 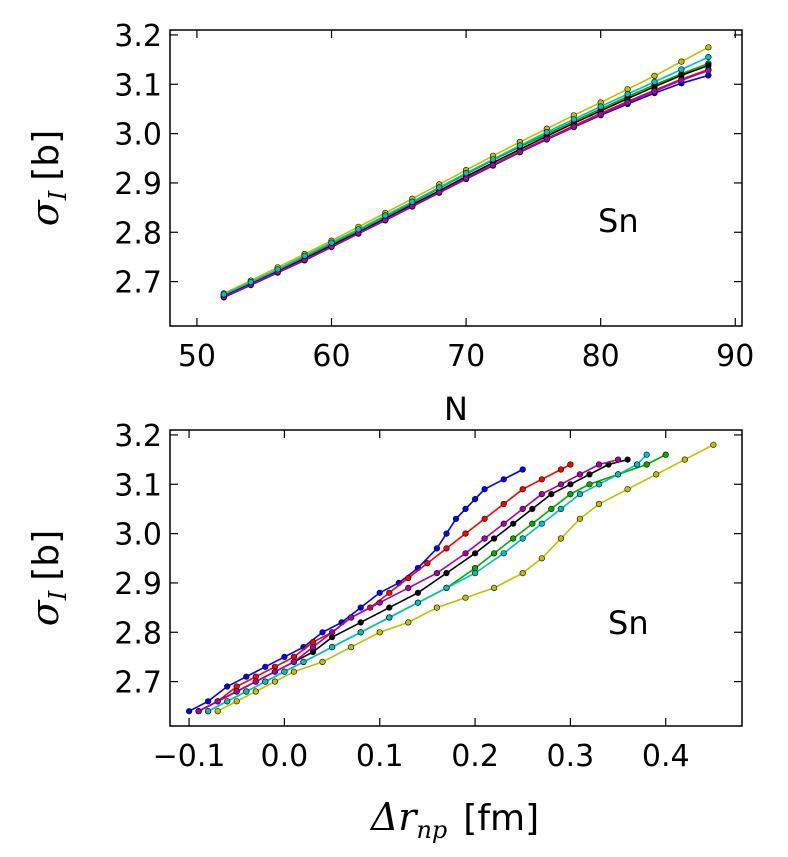 I want to click on top-ytick-label: 3.0, so click(x=138, y=135).